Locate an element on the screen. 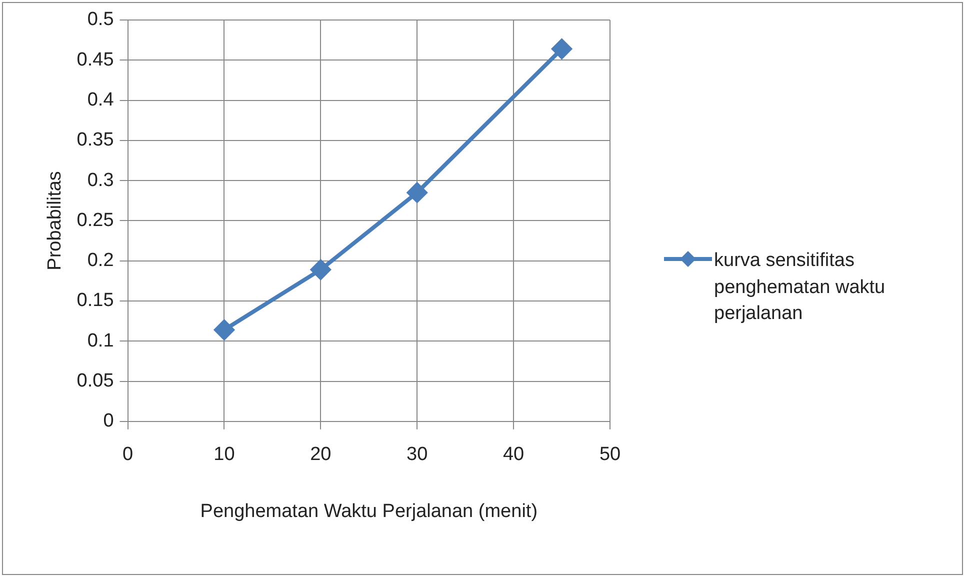 This screenshot has height=577, width=965. x-tick-label: 10 is located at coordinates (224, 455).